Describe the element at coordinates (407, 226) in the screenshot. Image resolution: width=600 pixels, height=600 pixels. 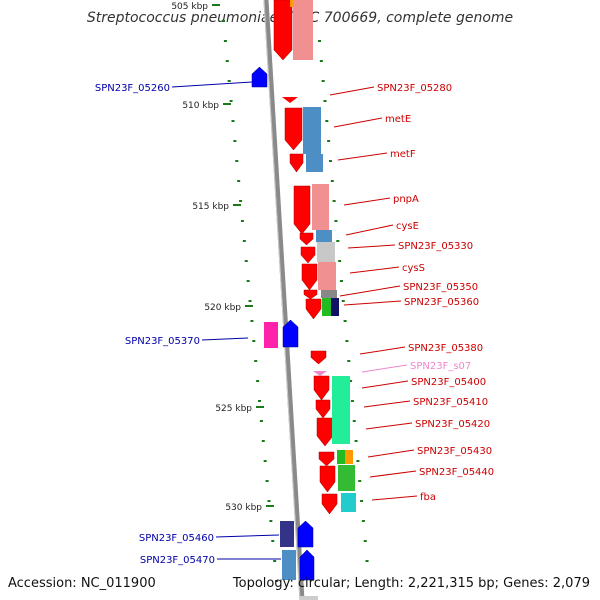
I see `gene-label: cysE` at that location.